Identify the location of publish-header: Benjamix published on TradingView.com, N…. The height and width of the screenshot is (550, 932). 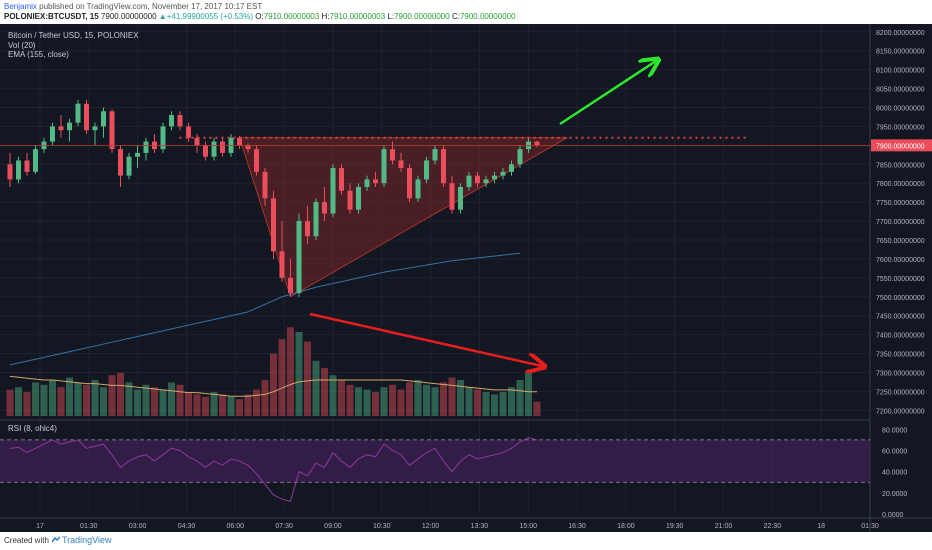
(466, 12).